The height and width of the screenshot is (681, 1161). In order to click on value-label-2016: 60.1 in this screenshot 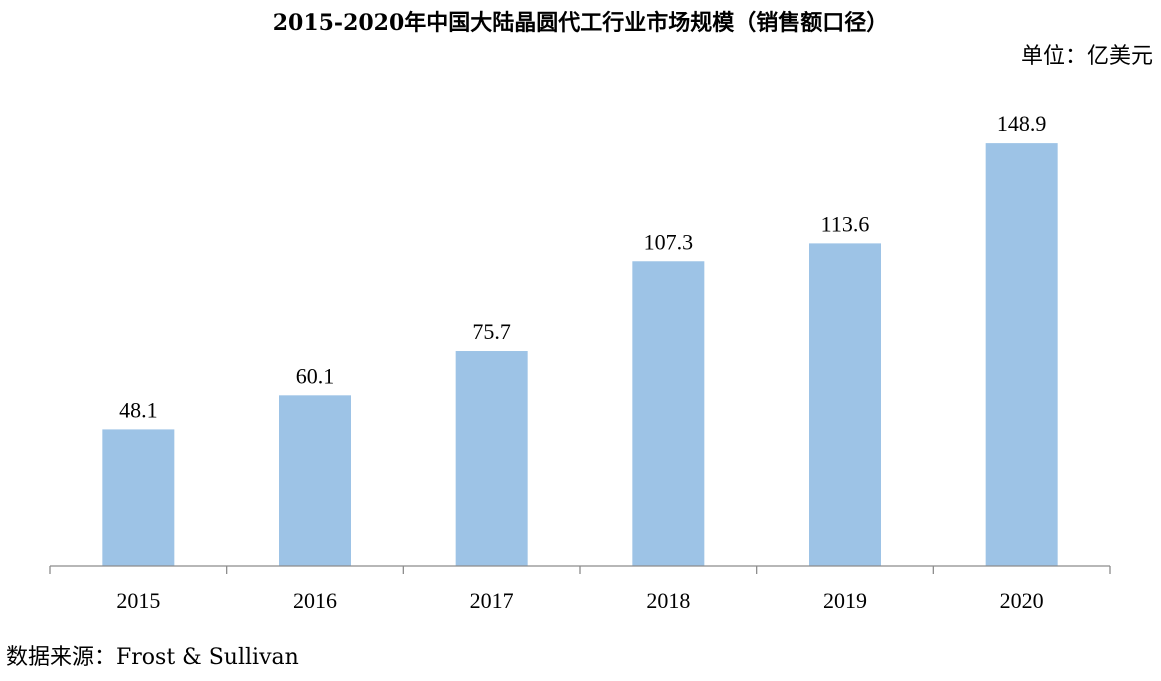, I will do `click(315, 375)`.